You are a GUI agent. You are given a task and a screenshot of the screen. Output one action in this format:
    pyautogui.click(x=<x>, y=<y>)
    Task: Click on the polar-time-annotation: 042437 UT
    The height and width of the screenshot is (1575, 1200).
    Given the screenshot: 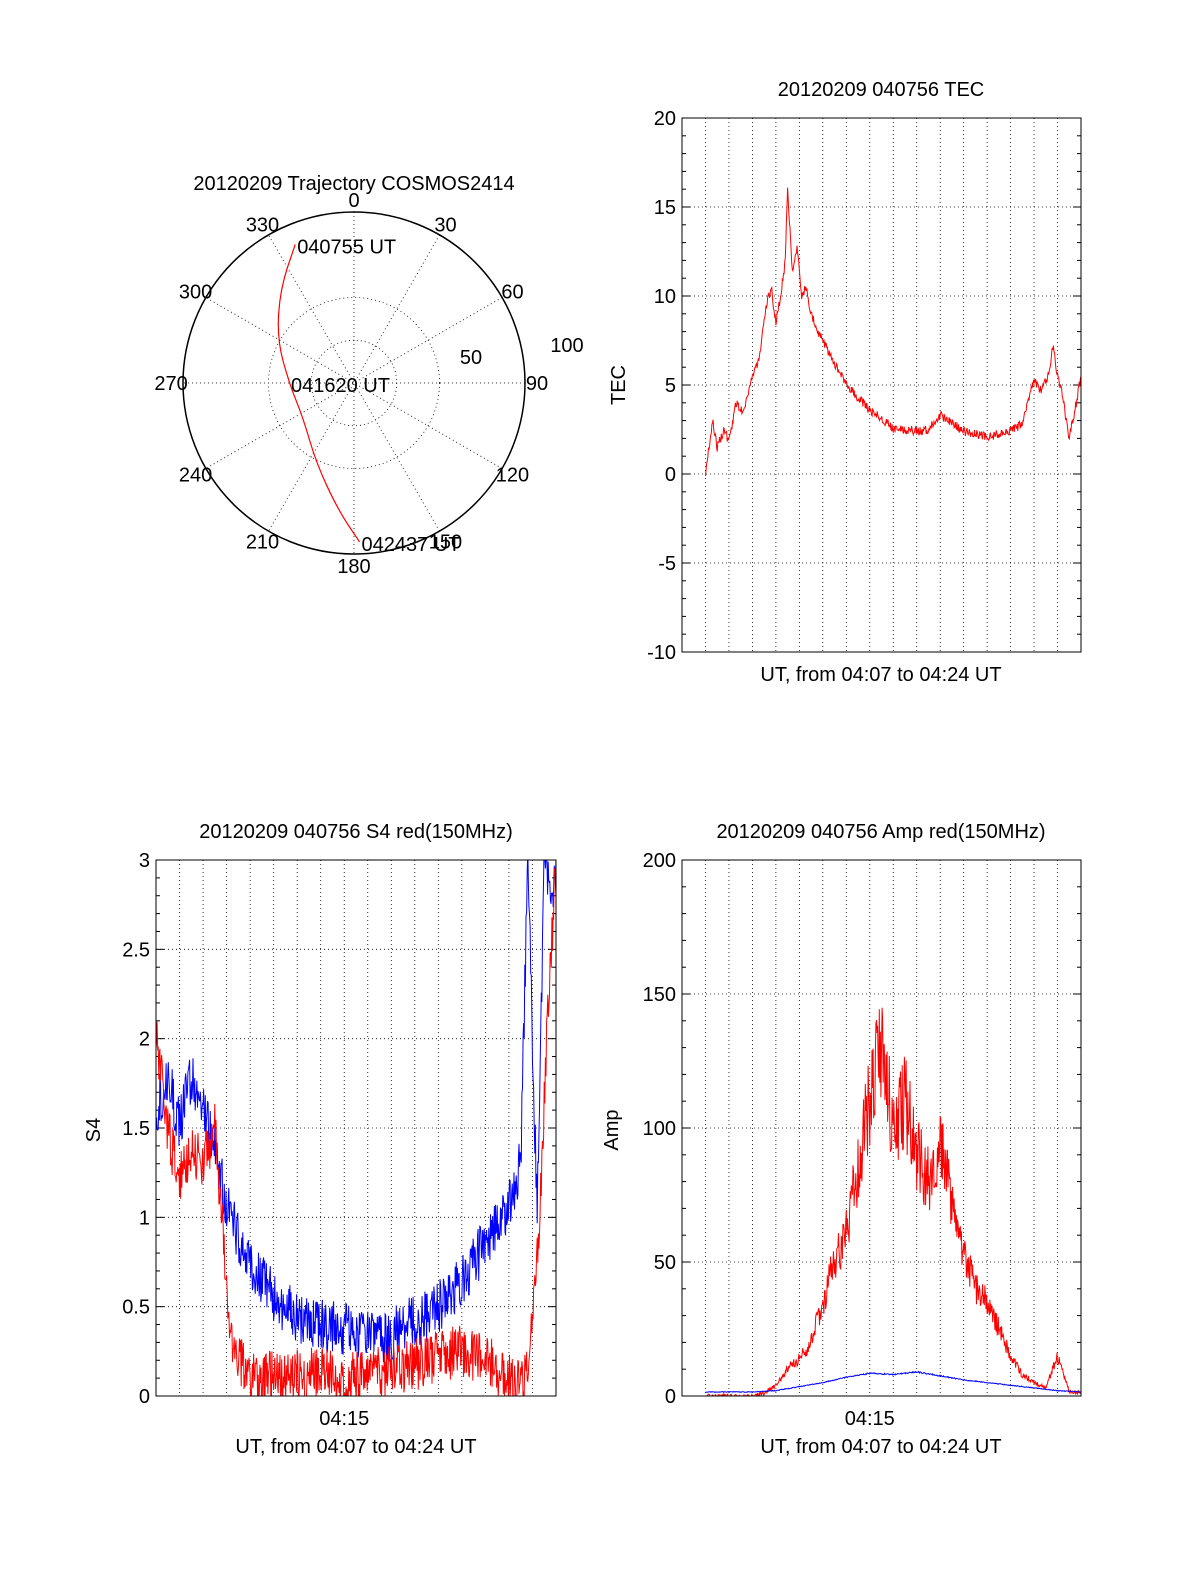 What is the action you would take?
    pyautogui.click(x=411, y=545)
    